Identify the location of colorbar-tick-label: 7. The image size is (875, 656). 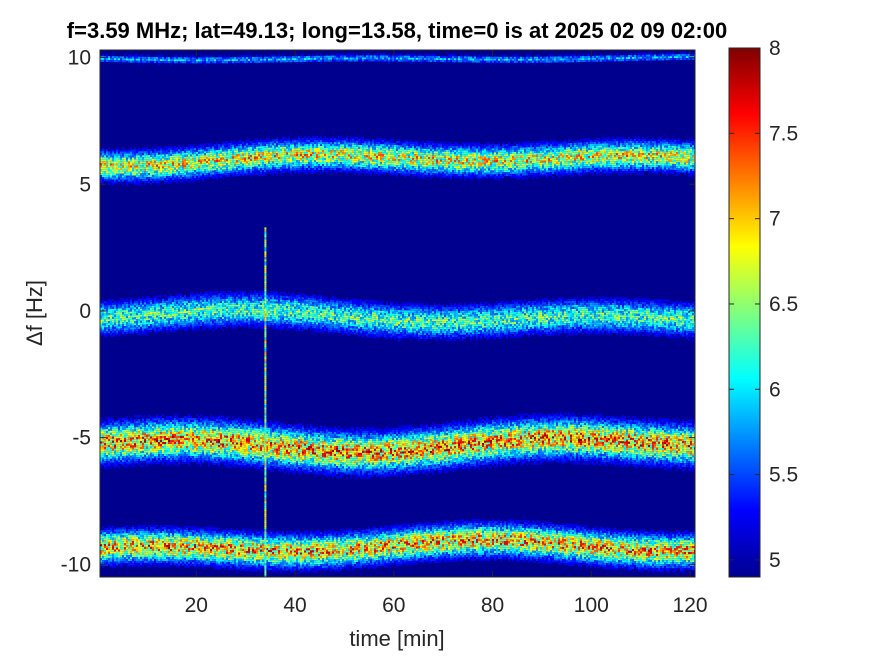
(775, 219).